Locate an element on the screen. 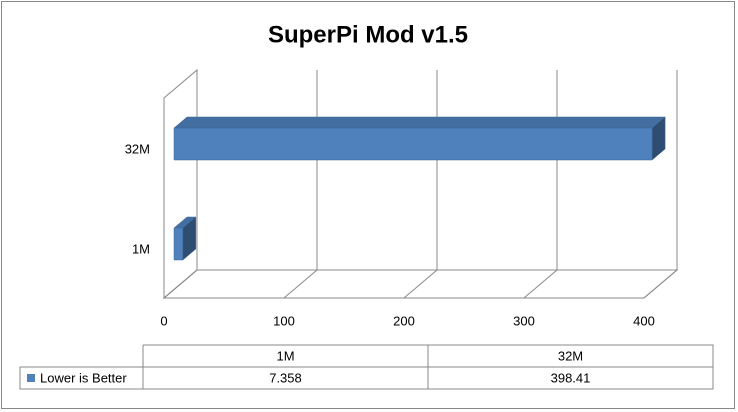  x-tick-label: 400 is located at coordinates (644, 320).